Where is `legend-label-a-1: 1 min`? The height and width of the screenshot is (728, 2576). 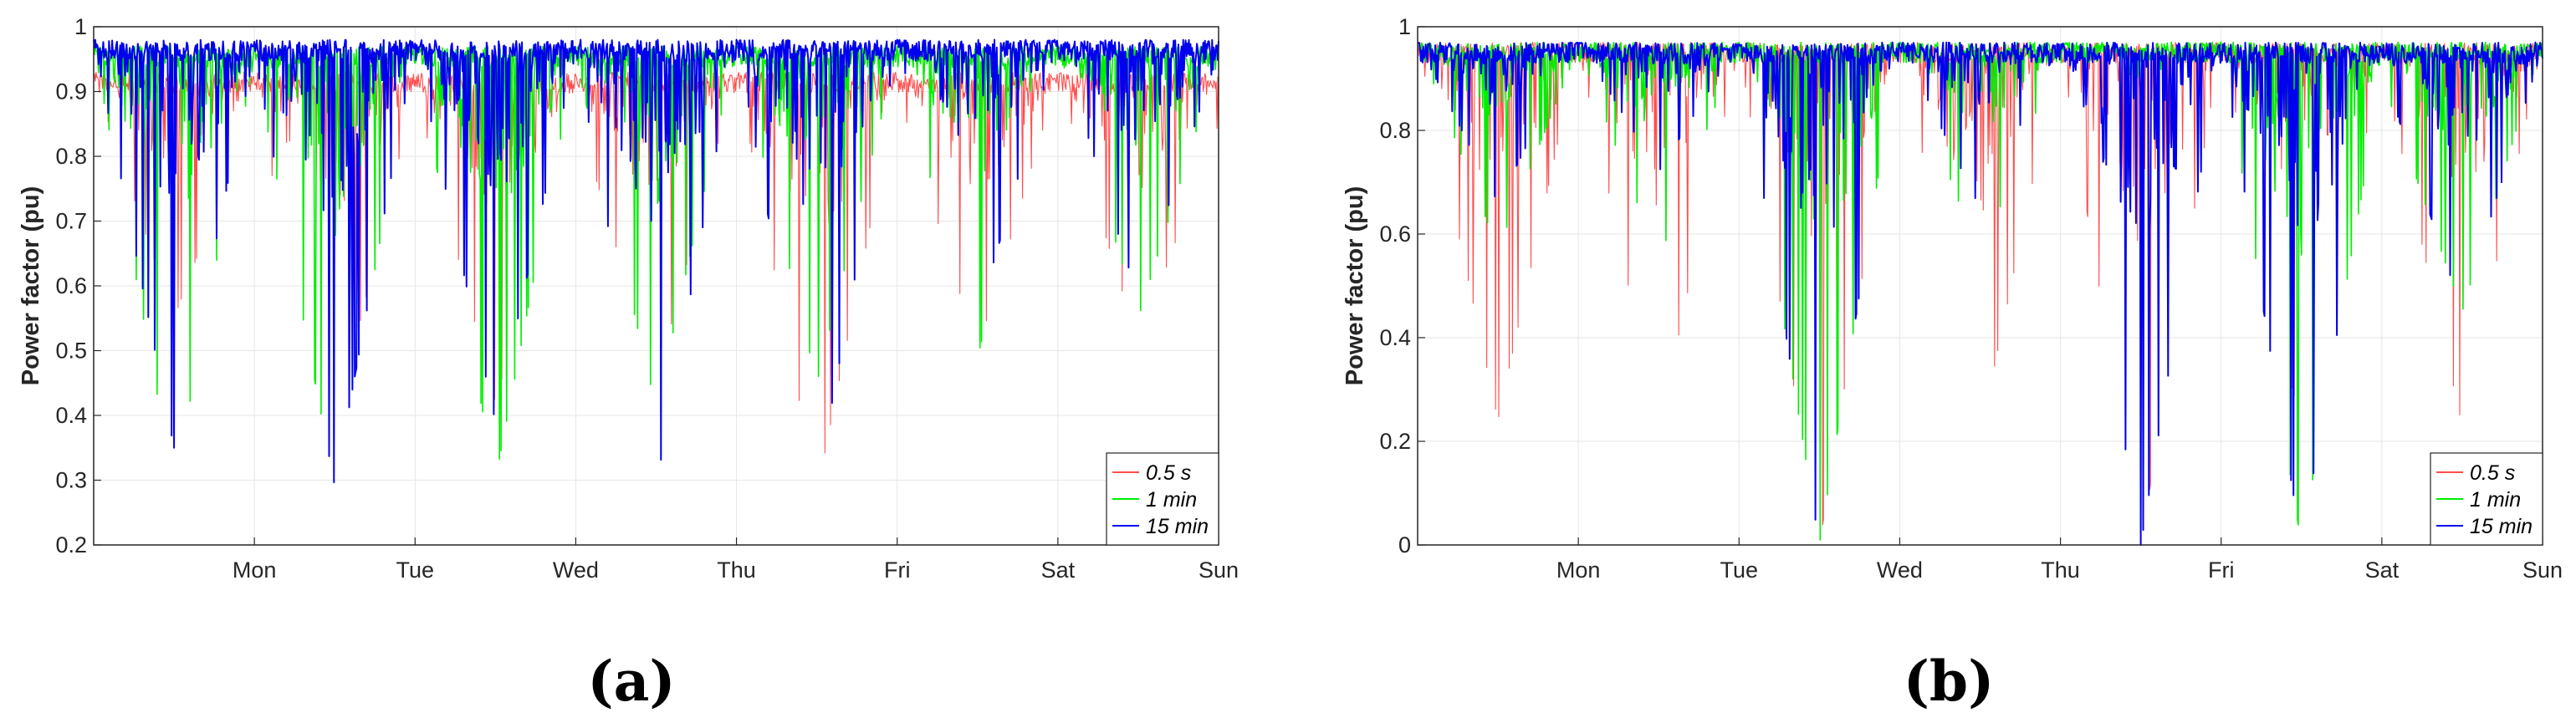 legend-label-a-1: 1 min is located at coordinates (1171, 500).